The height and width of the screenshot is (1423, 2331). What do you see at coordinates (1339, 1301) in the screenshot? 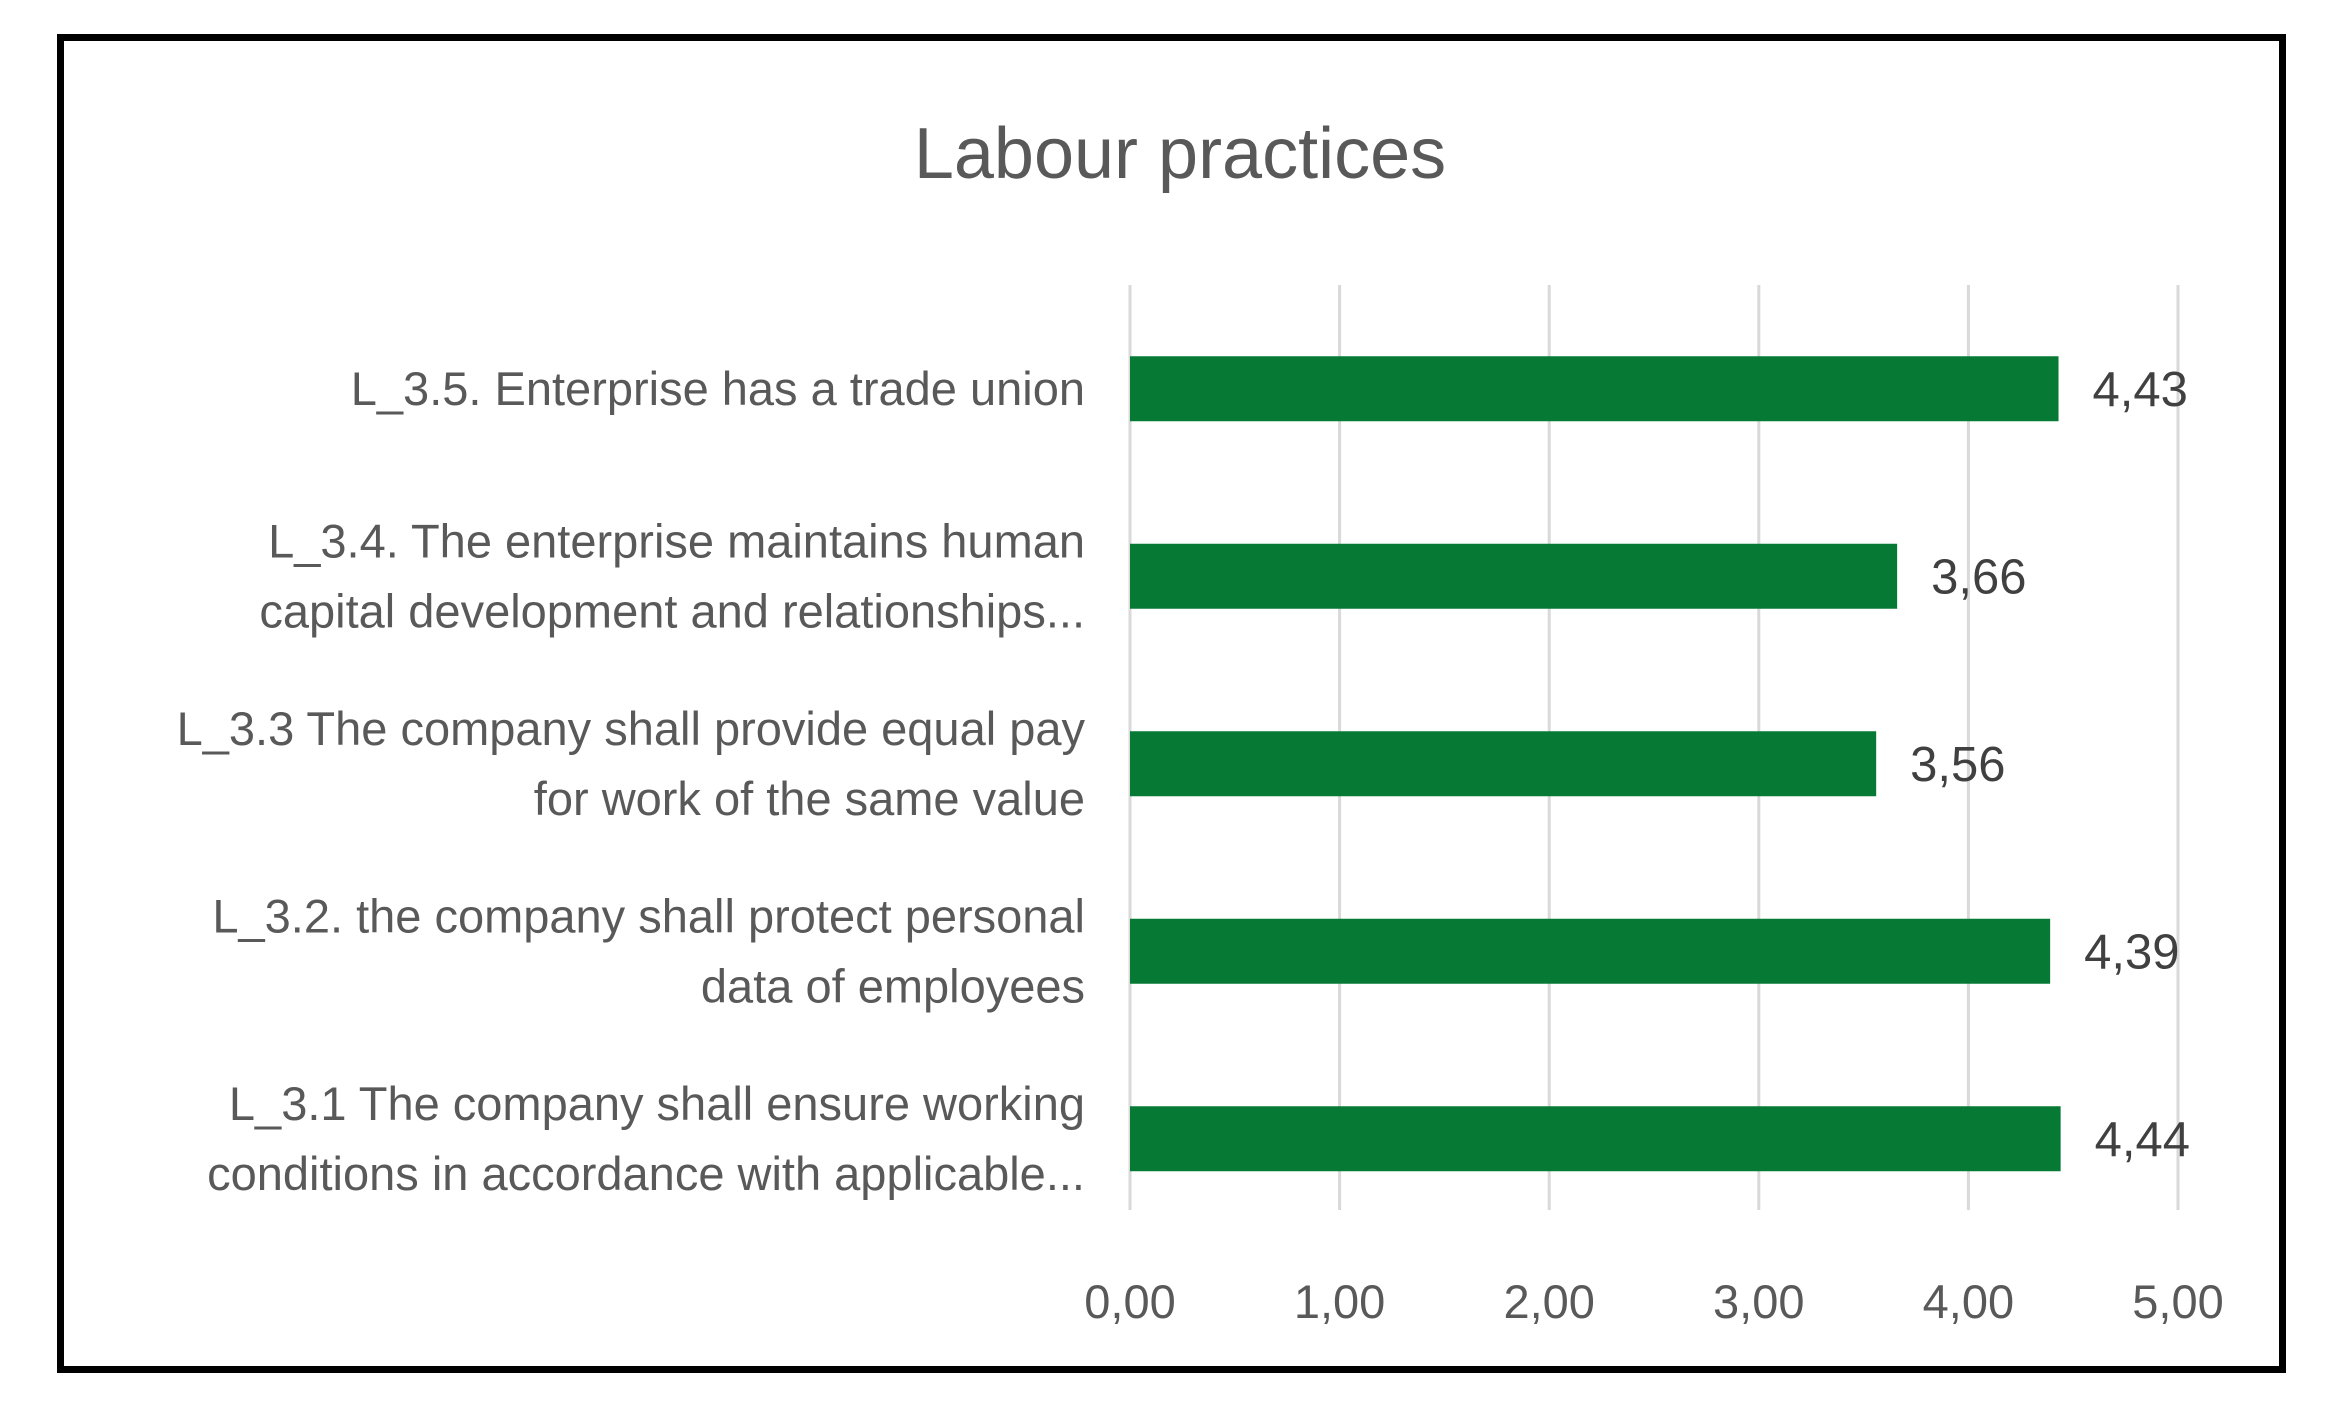
I see `x-tick-label: 1,00` at bounding box center [1339, 1301].